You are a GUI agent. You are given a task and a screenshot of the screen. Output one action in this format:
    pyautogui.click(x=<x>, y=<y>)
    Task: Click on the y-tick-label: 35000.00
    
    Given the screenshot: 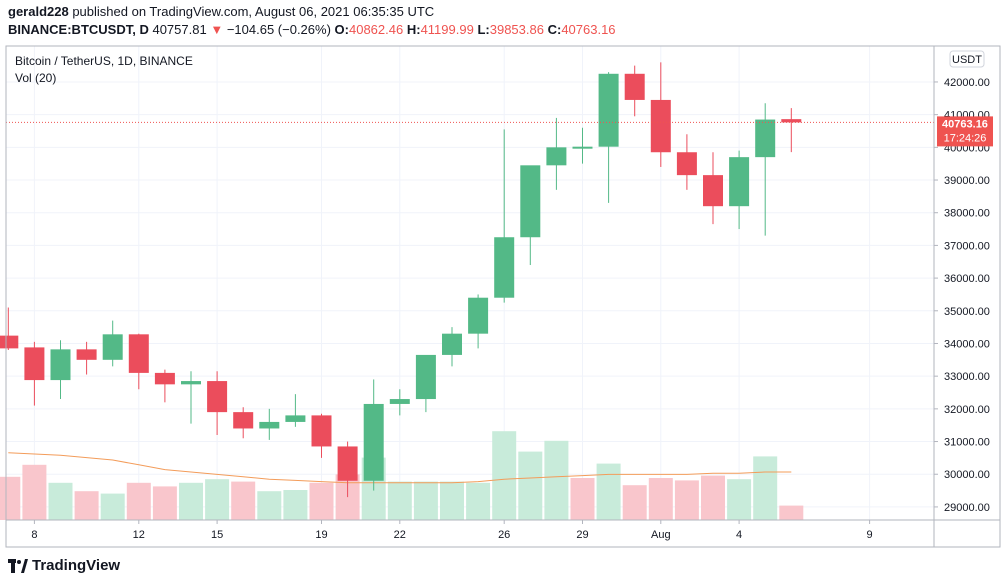 What is the action you would take?
    pyautogui.click(x=967, y=312)
    